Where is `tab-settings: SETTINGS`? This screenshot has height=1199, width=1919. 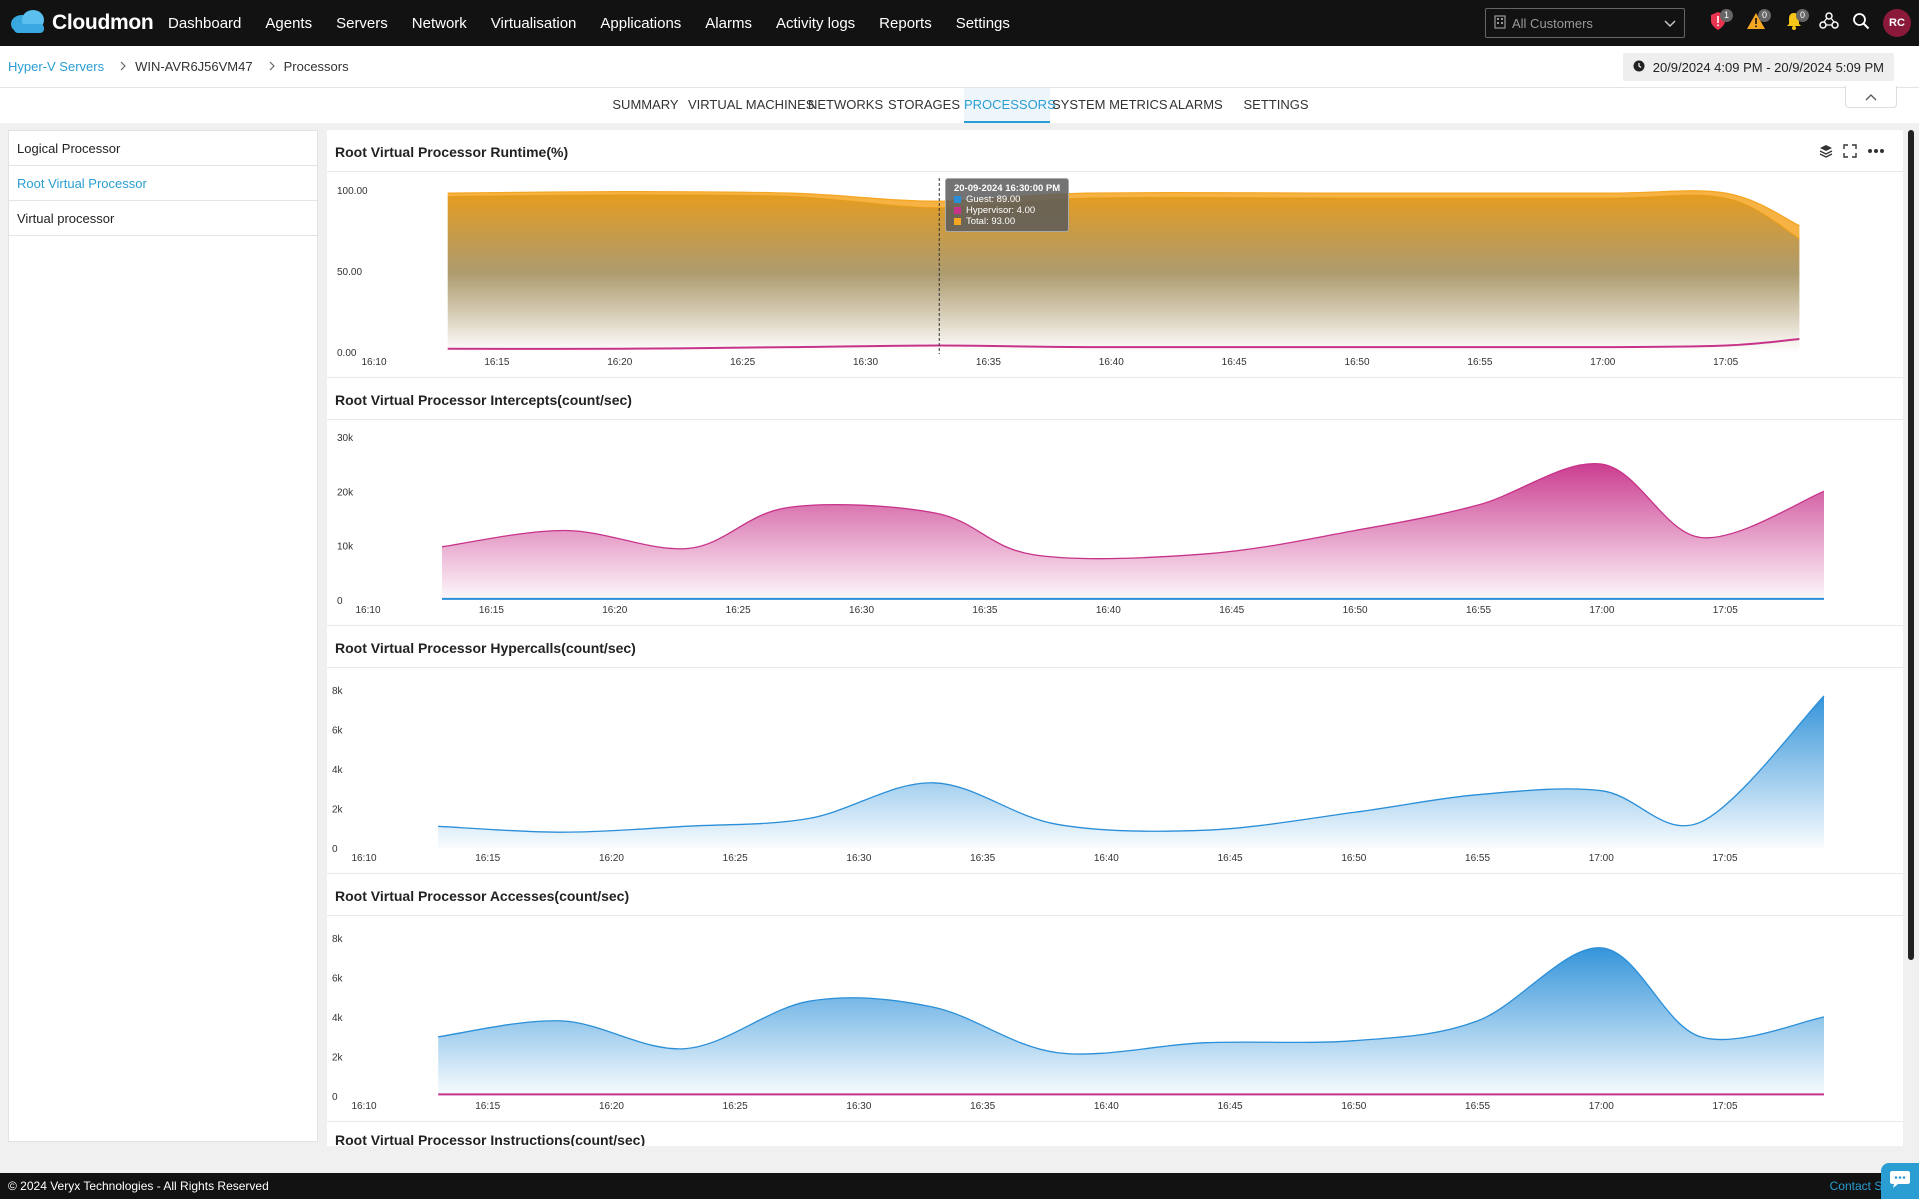
tab-settings: SETTINGS is located at coordinates (1276, 104).